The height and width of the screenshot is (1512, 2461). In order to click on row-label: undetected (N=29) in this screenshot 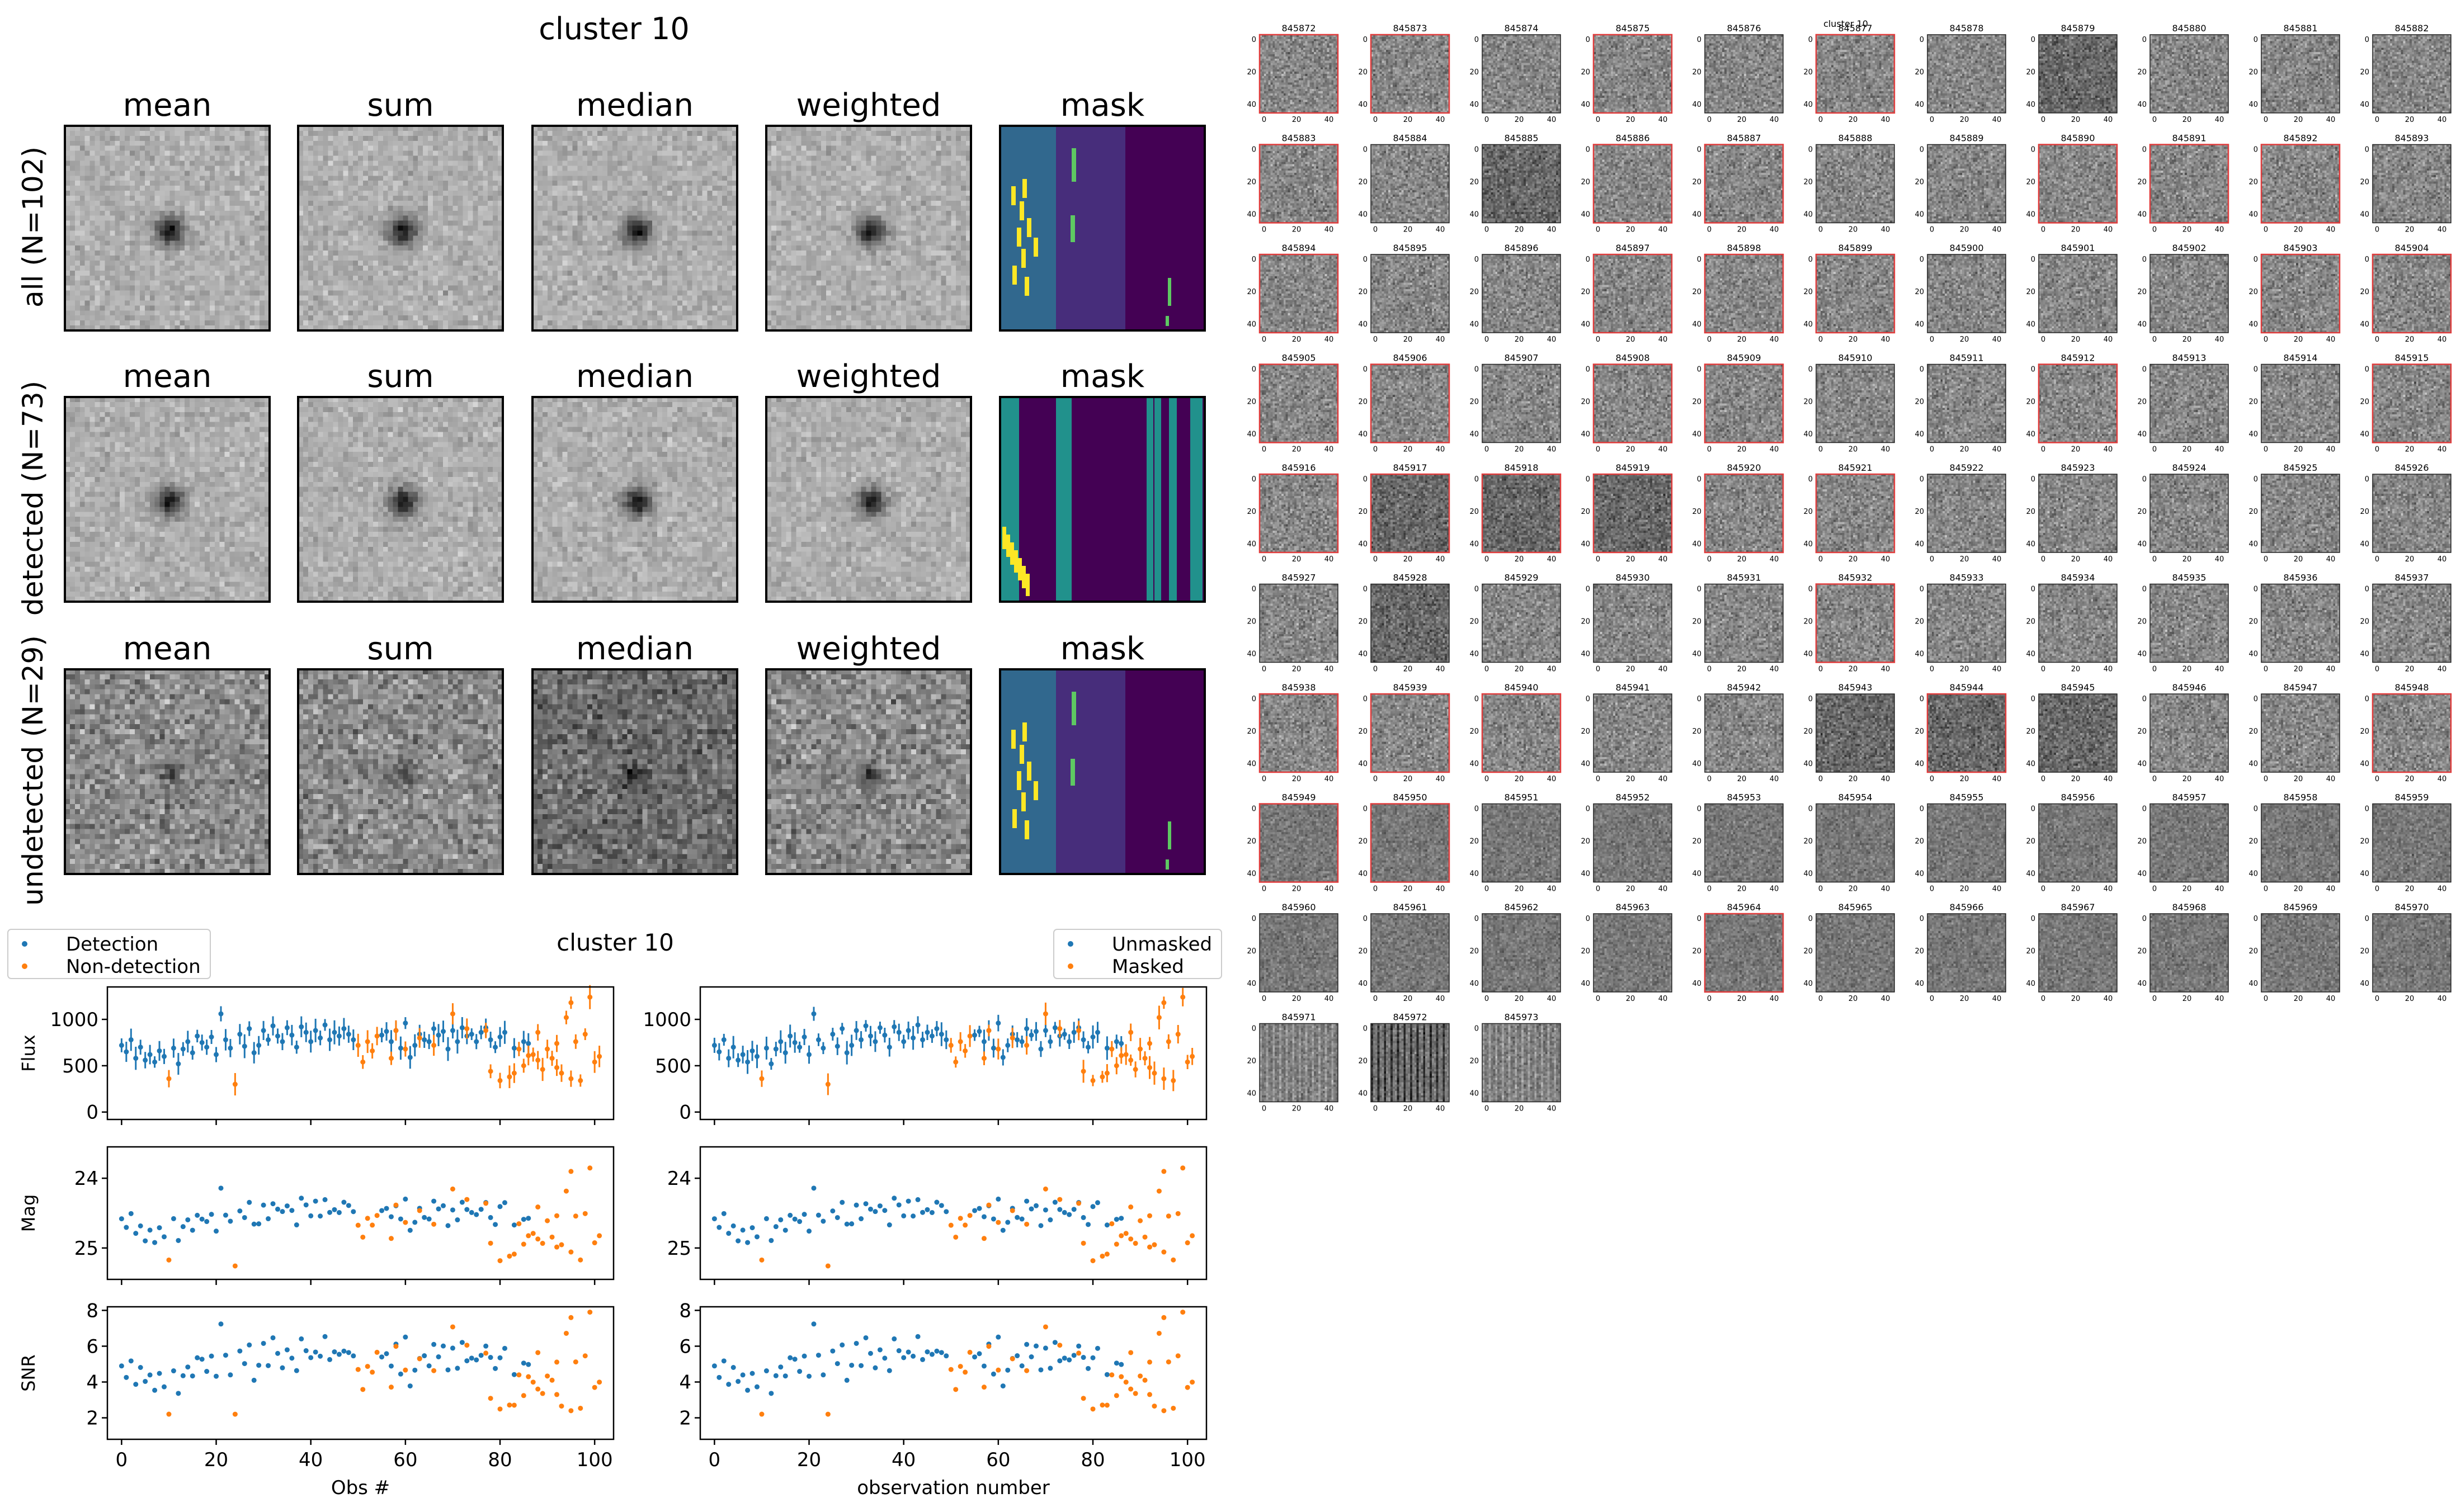, I will do `click(33, 770)`.